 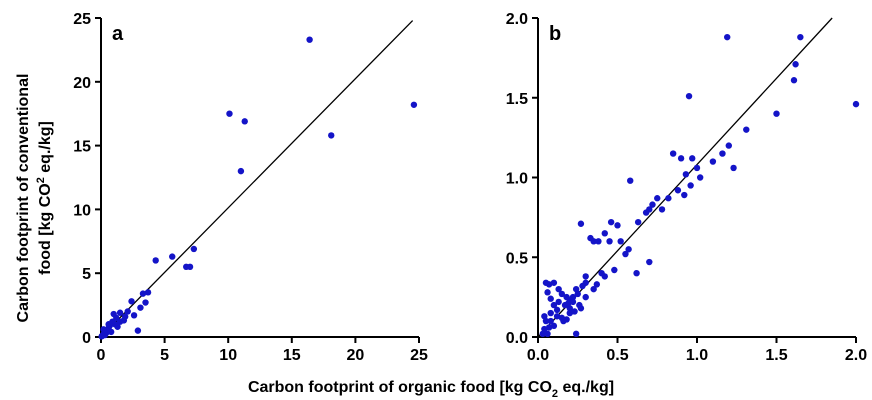 What do you see at coordinates (538, 355) in the screenshot?
I see `b-x-tick-label: 0.0` at bounding box center [538, 355].